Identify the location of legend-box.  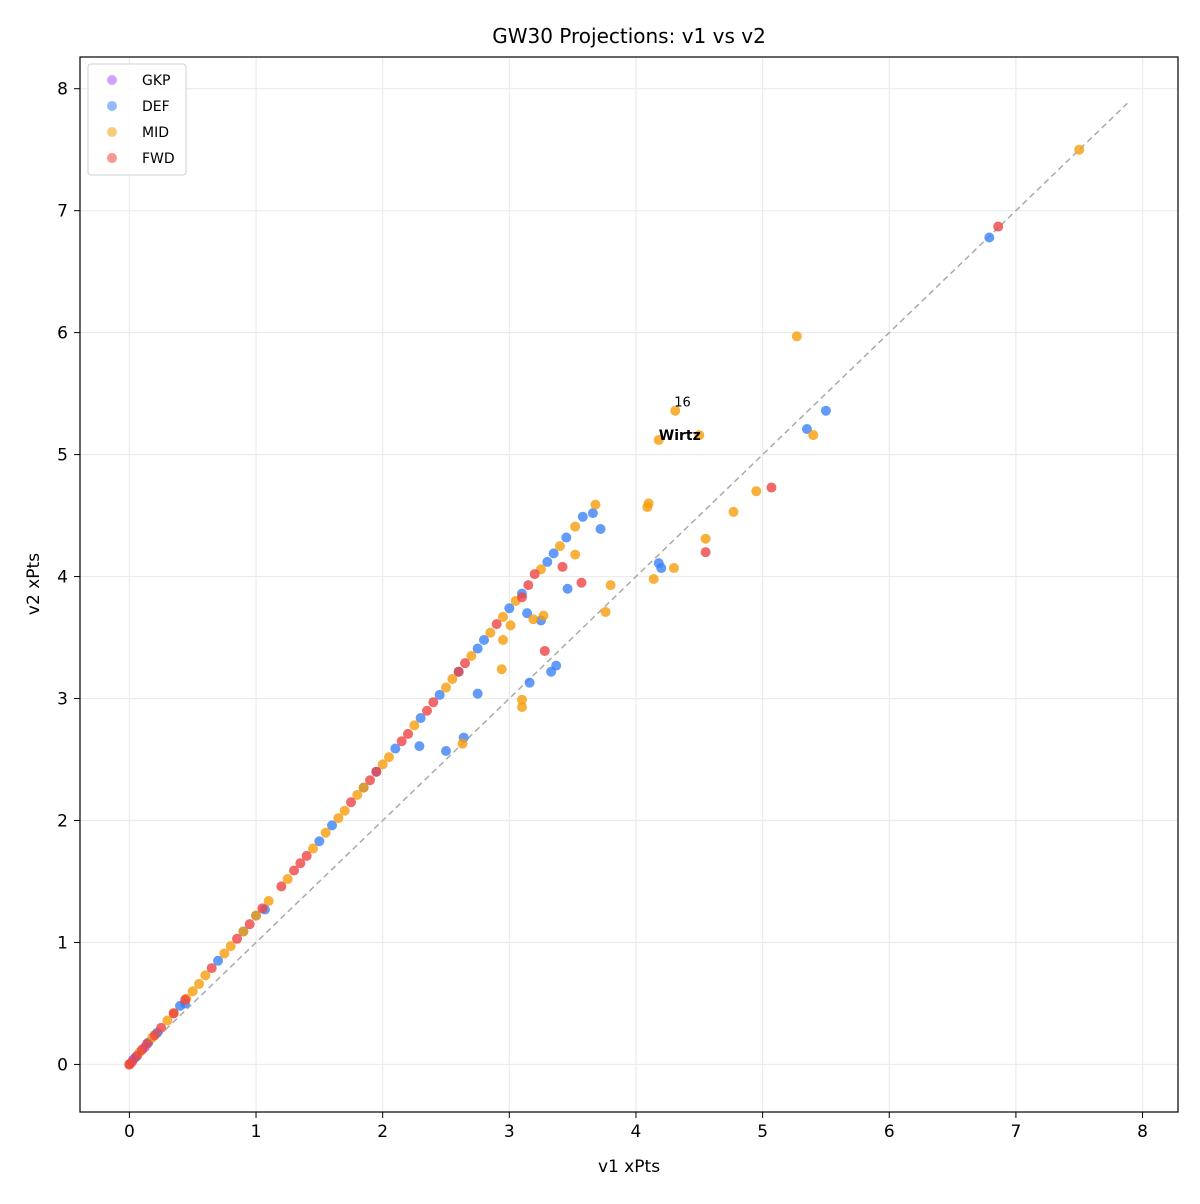
(137, 119).